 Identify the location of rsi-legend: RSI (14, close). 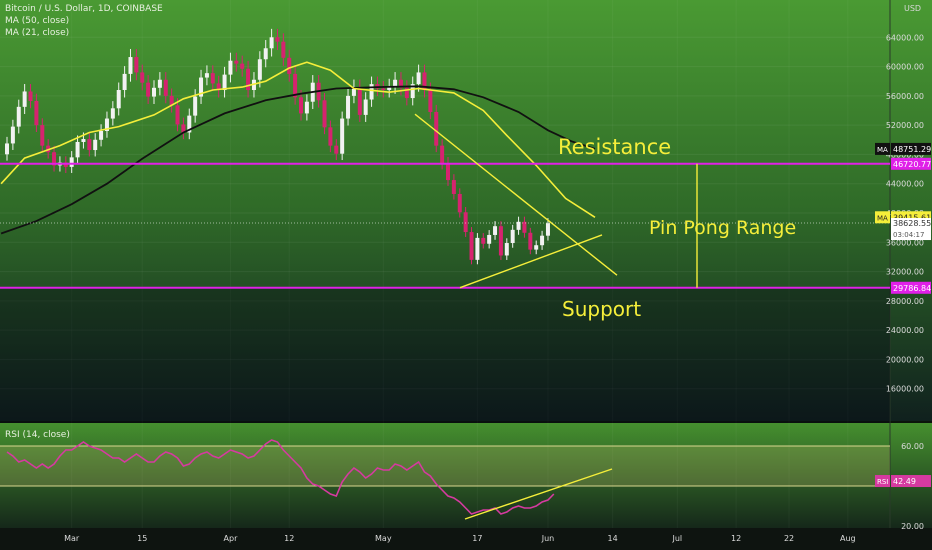
(37, 435).